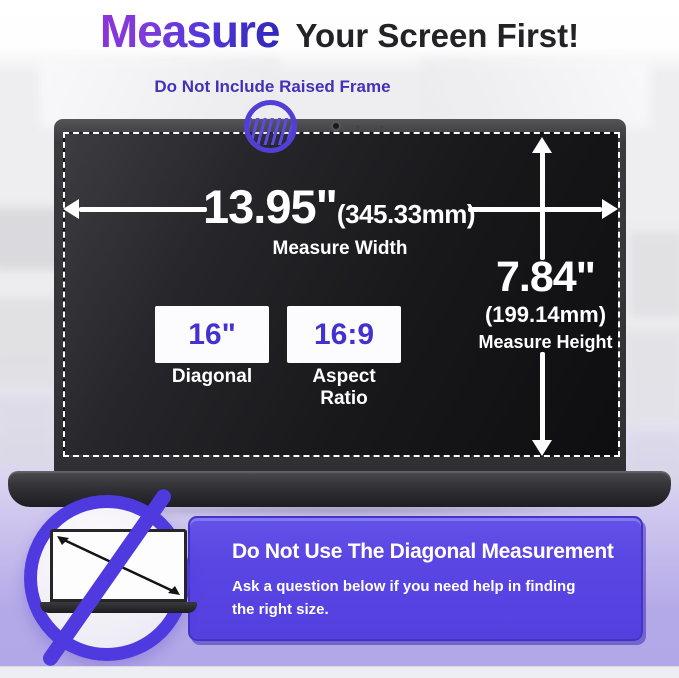  I want to click on width-measurement: 13.95" (345.33mm), so click(339, 206).